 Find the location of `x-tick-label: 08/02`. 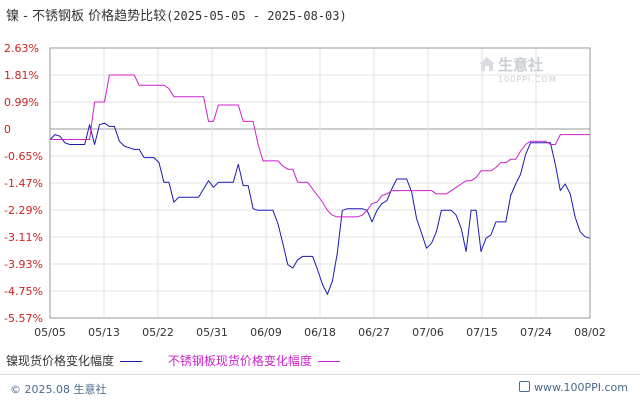

x-tick-label: 08/02 is located at coordinates (590, 332).